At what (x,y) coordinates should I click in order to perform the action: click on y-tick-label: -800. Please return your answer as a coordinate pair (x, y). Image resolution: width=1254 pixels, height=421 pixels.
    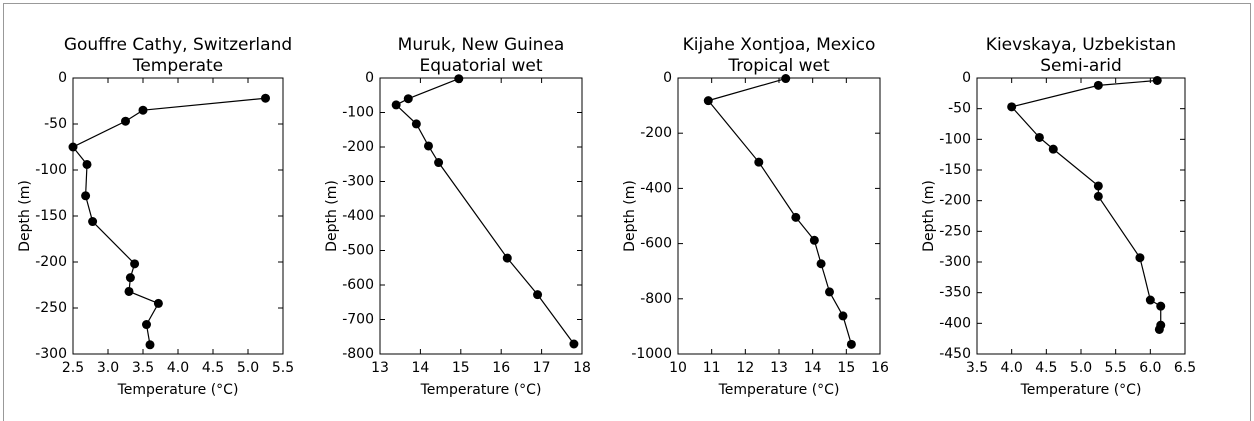
    Looking at the image, I should click on (656, 299).